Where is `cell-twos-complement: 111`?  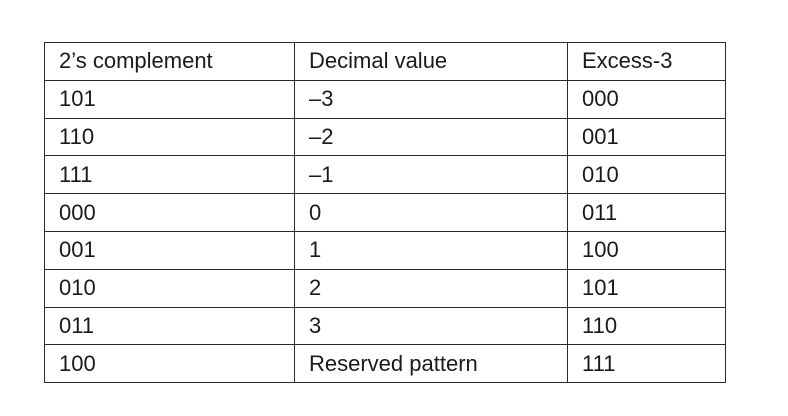
cell-twos-complement: 111 is located at coordinates (169, 175).